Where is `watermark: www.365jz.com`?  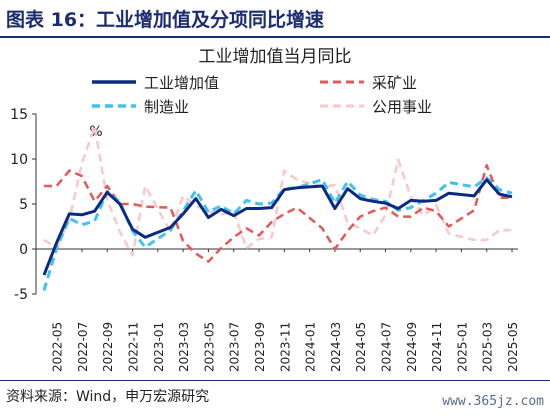
watermark: www.365jz.com is located at coordinates (493, 401).